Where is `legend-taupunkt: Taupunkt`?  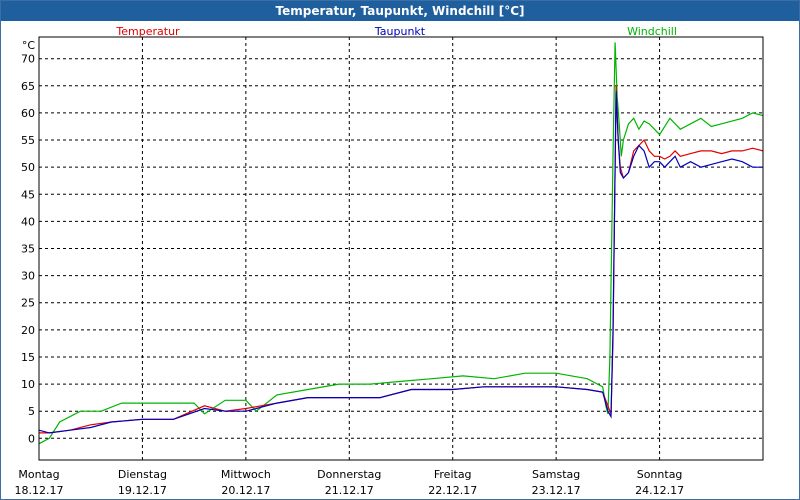 legend-taupunkt: Taupunkt is located at coordinates (400, 31).